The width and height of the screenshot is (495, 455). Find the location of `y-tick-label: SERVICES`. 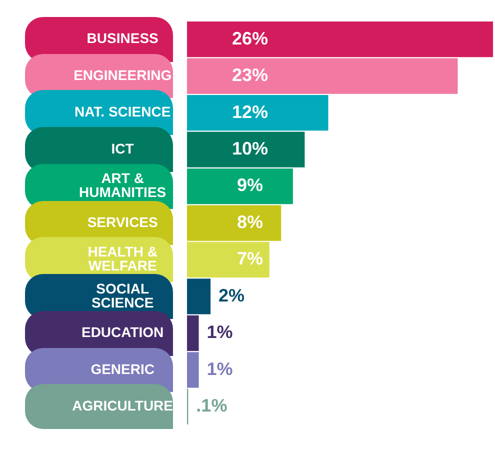

y-tick-label: SERVICES is located at coordinates (122, 222).